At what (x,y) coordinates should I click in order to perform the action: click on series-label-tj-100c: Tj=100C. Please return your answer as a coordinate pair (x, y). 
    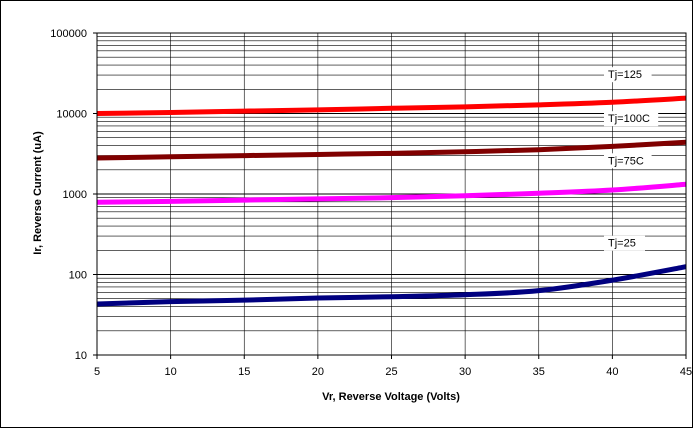
    Looking at the image, I should click on (629, 119).